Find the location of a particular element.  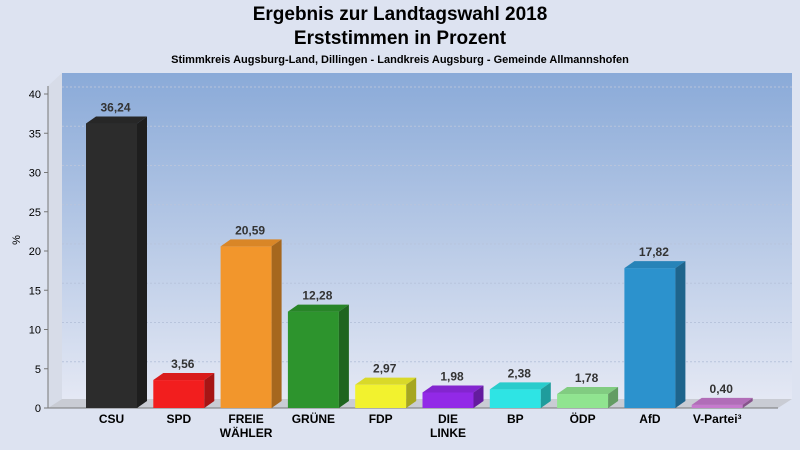

bar-spd is located at coordinates (184, 390).